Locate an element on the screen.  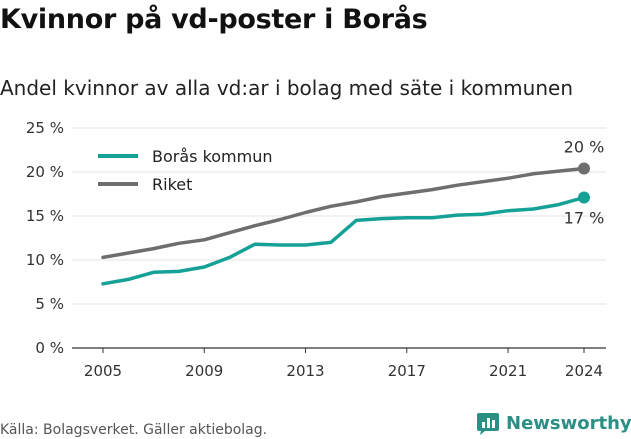
source-note: Källa: Bolagsverket. Gäller aktiebolag. is located at coordinates (134, 430).